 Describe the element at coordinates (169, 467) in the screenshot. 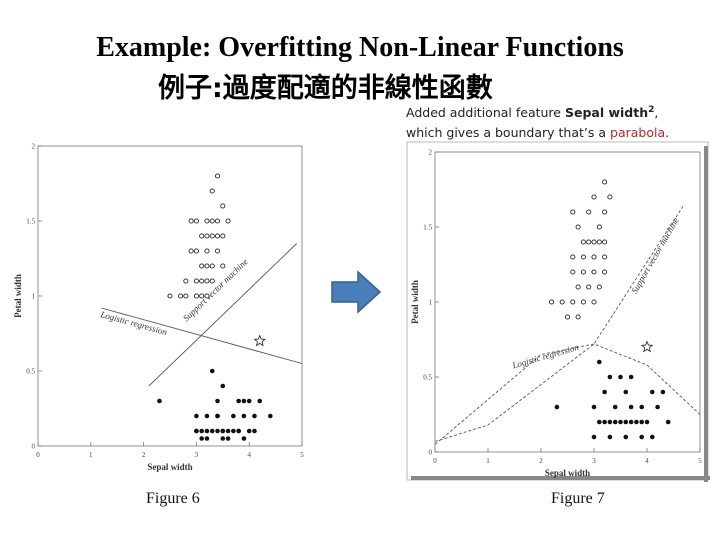

I see `x-axis-label: Sepal width` at that location.